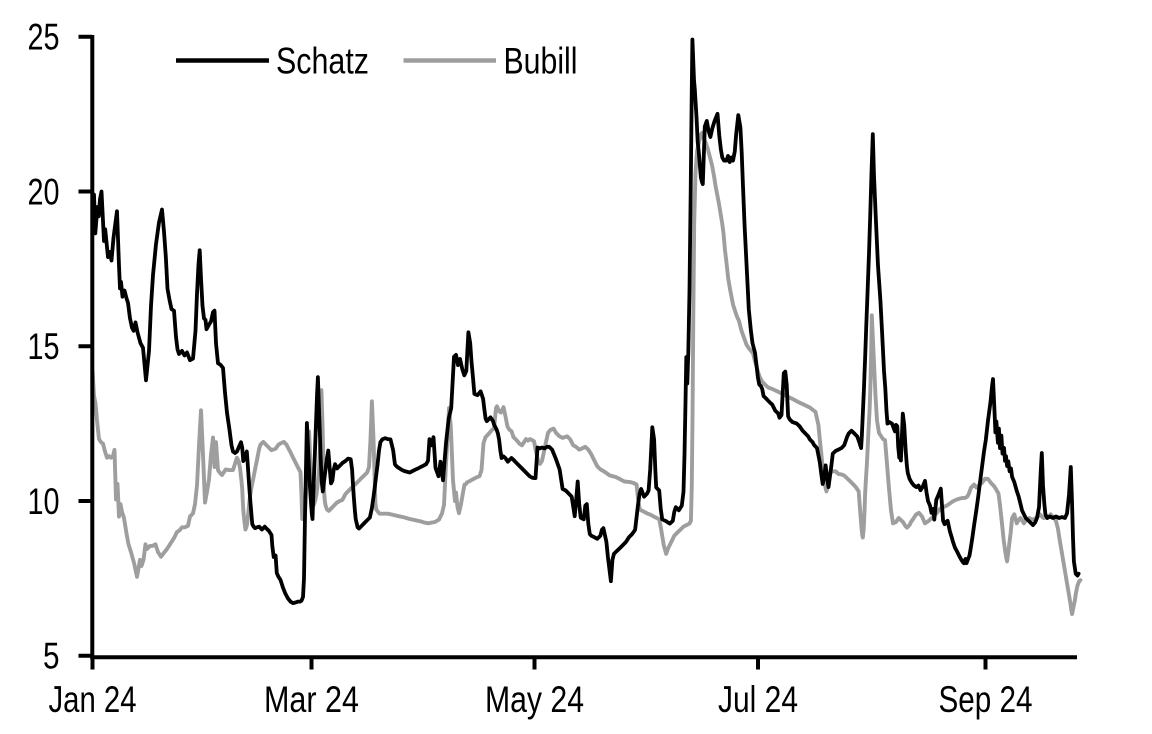 This screenshot has width=1152, height=734. I want to click on svg-text: Mar 24, so click(311, 699).